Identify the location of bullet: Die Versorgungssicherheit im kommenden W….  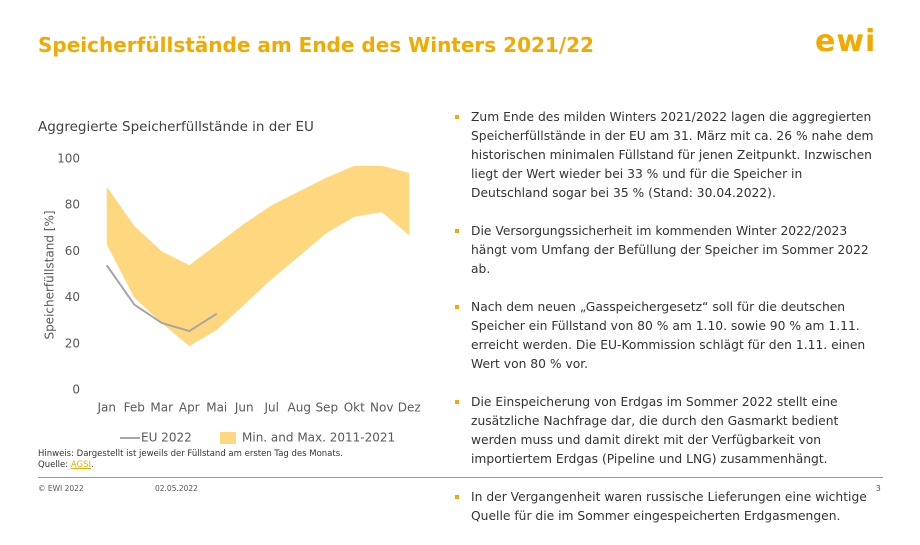
(667, 250).